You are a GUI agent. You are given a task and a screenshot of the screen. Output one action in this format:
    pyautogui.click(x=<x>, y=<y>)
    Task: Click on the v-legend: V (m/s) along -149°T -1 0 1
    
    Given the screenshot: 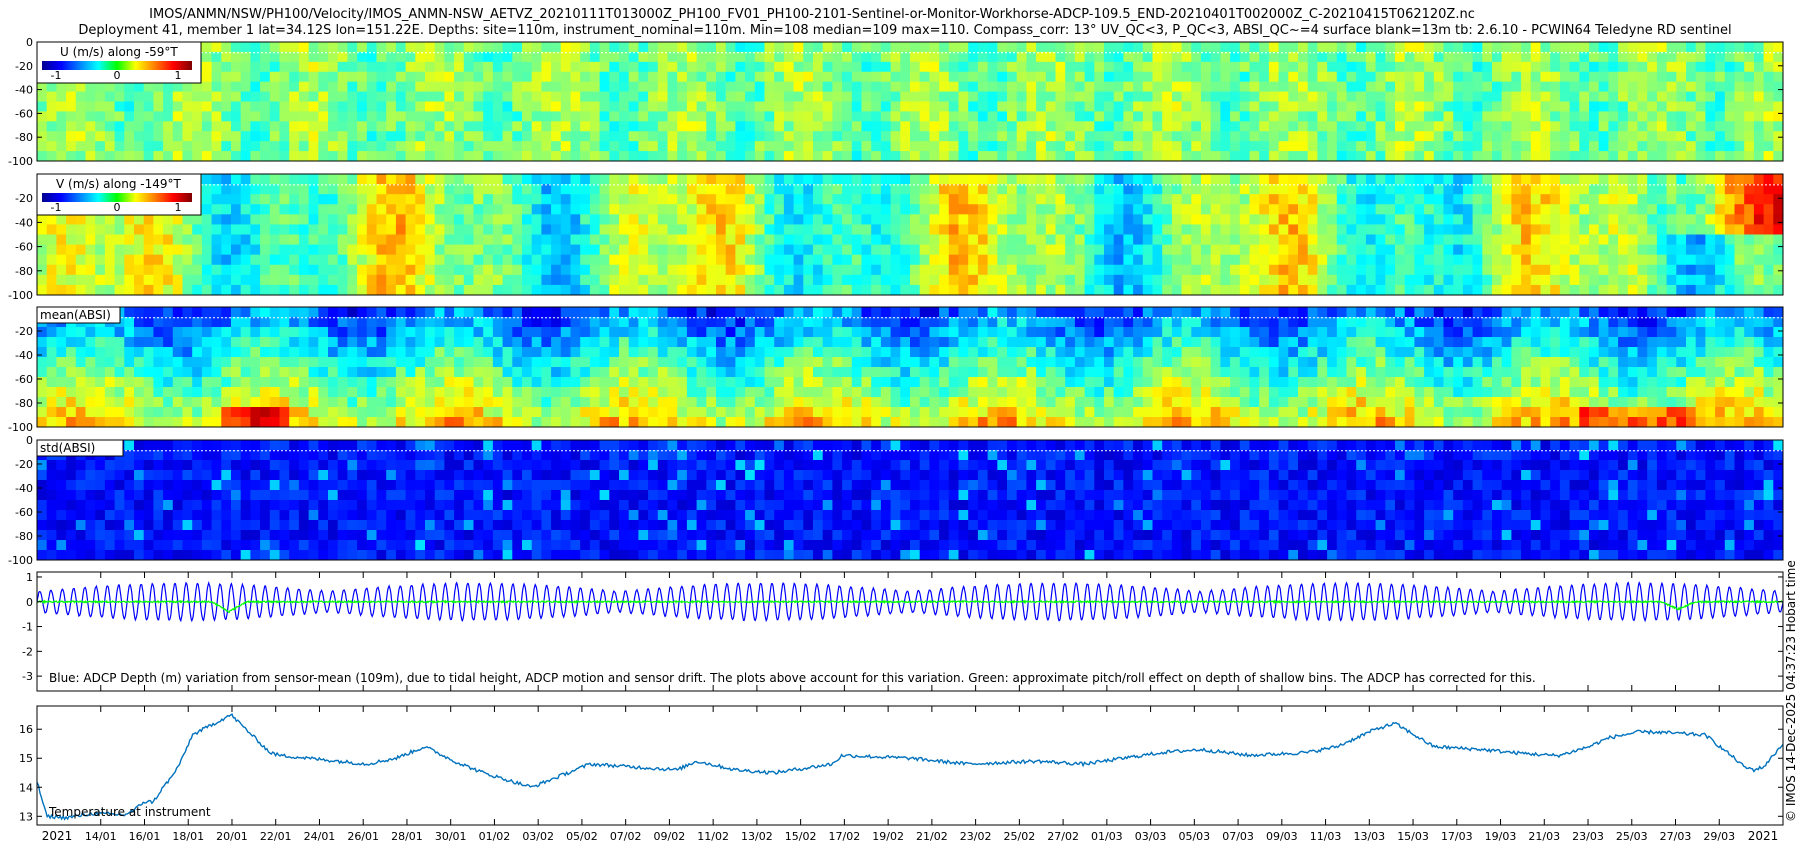 What is the action you would take?
    pyautogui.click(x=119, y=194)
    